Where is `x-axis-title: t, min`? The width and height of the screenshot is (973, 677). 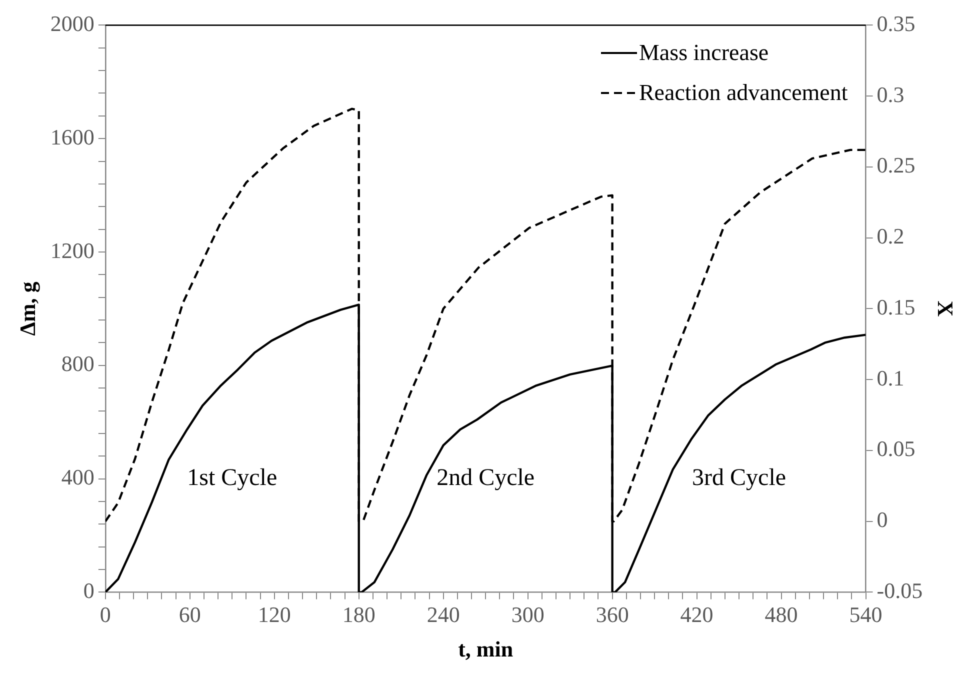 x-axis-title: t, min is located at coordinates (486, 649).